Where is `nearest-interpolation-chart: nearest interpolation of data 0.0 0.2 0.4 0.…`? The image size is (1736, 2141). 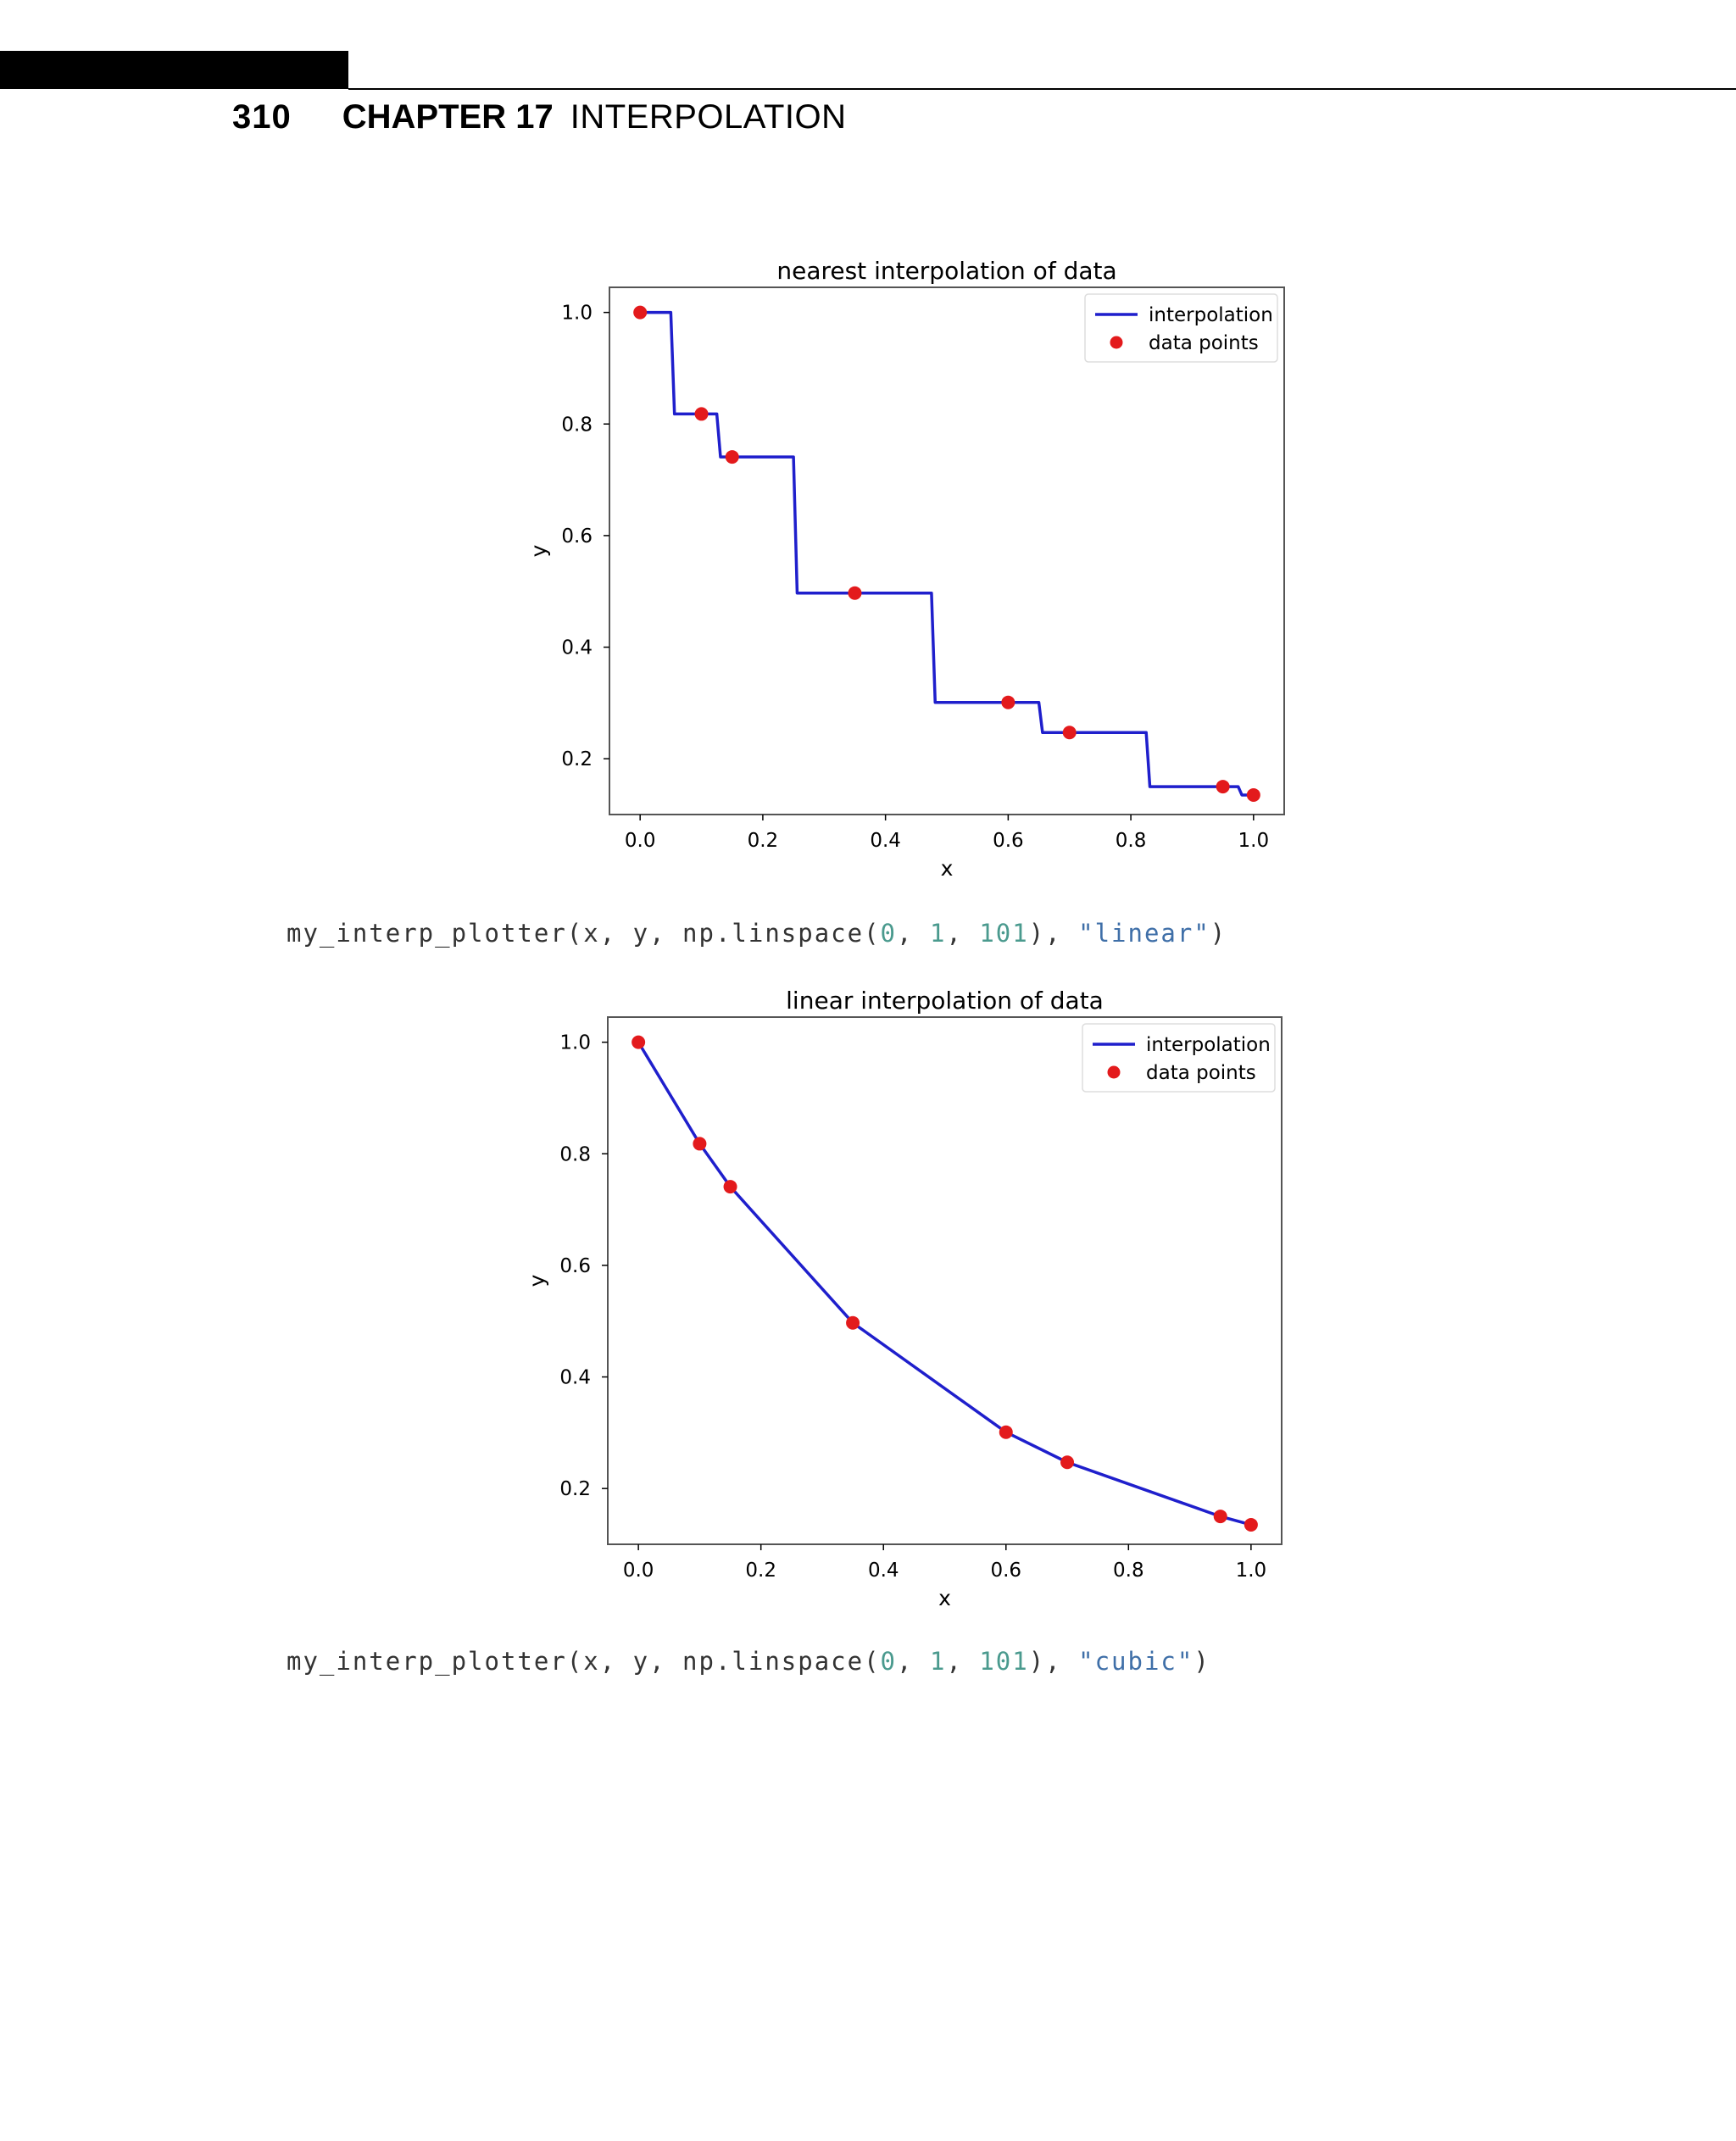 nearest-interpolation-chart: nearest interpolation of data 0.0 0.2 0.4 0.… is located at coordinates (906, 569).